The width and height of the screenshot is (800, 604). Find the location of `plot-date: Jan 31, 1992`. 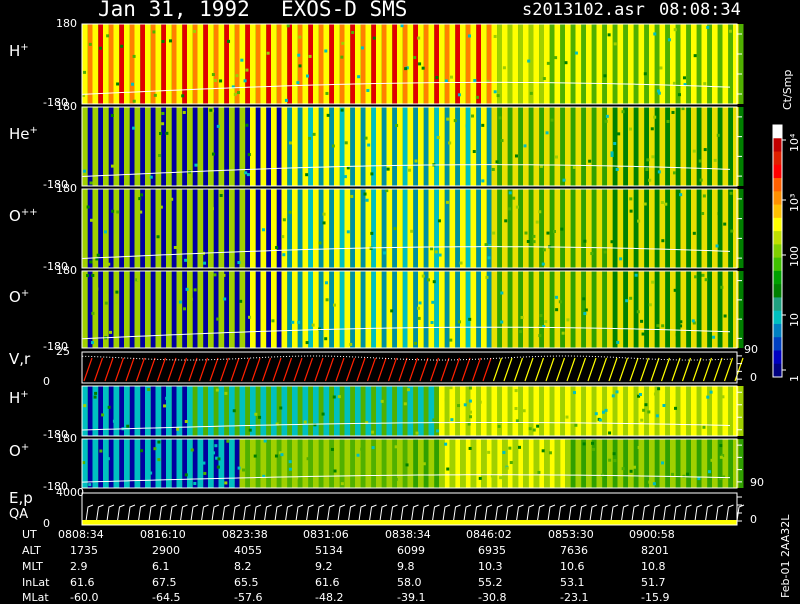

plot-date: Jan 31, 1992 is located at coordinates (174, 10).